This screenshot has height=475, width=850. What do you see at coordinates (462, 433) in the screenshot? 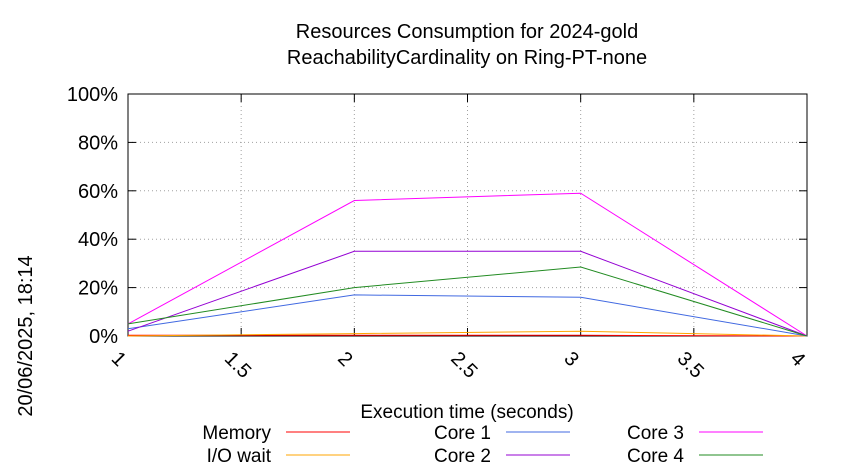
I see `legend-label-core-1: Core 1` at bounding box center [462, 433].